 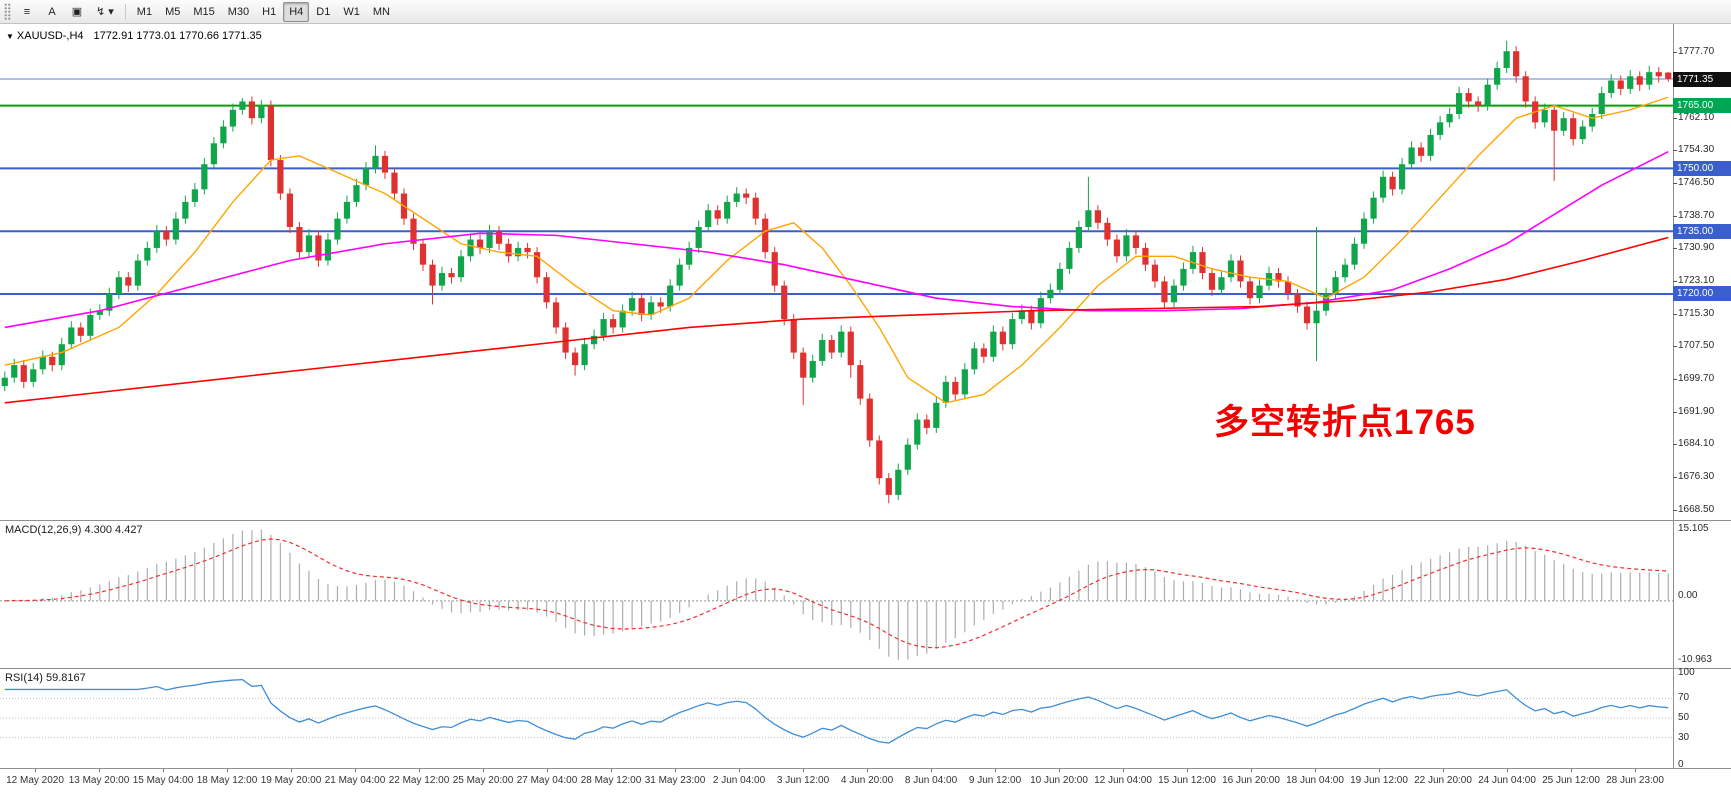 I want to click on price-axis-label: 1691.90, so click(x=1696, y=411).